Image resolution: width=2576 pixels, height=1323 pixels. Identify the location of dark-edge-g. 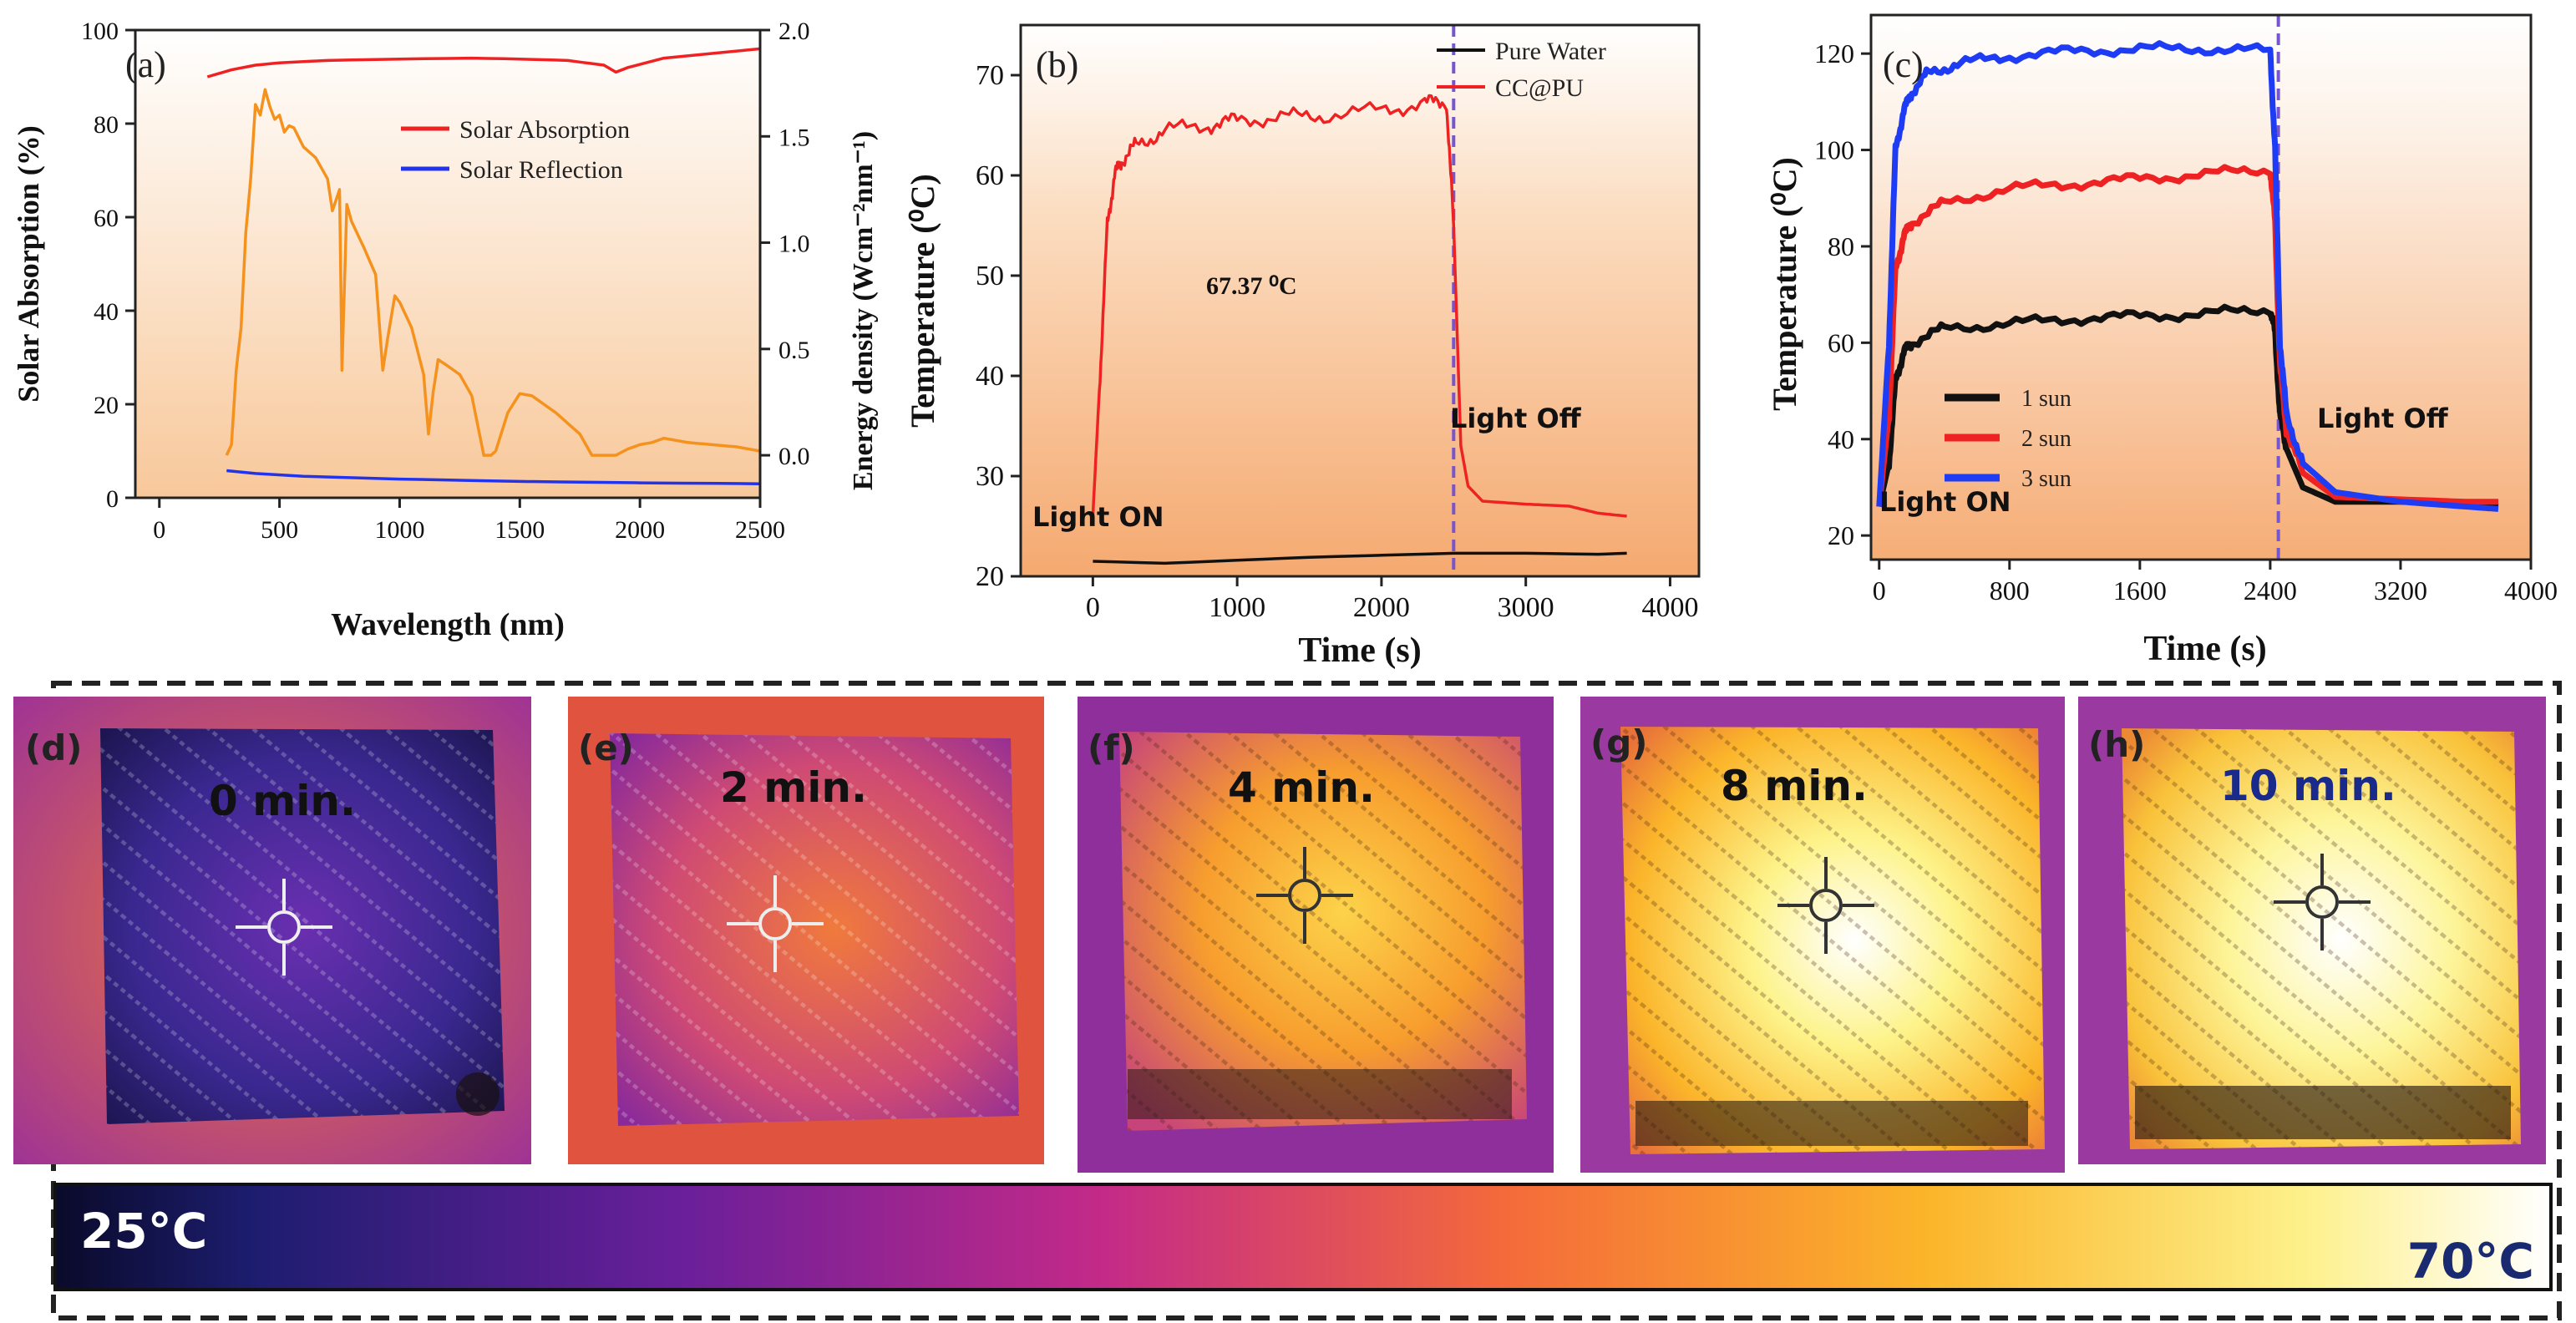
(1831, 1123).